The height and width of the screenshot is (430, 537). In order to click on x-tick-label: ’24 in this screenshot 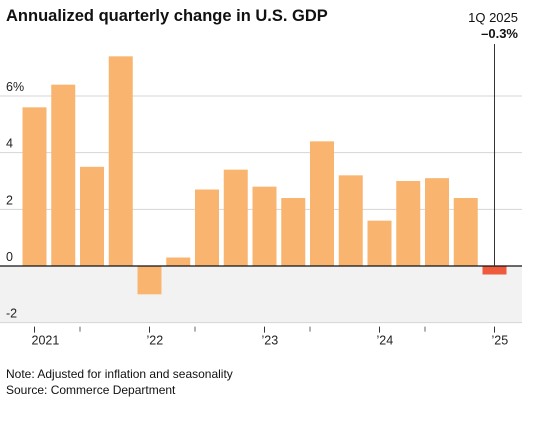, I will do `click(385, 341)`.